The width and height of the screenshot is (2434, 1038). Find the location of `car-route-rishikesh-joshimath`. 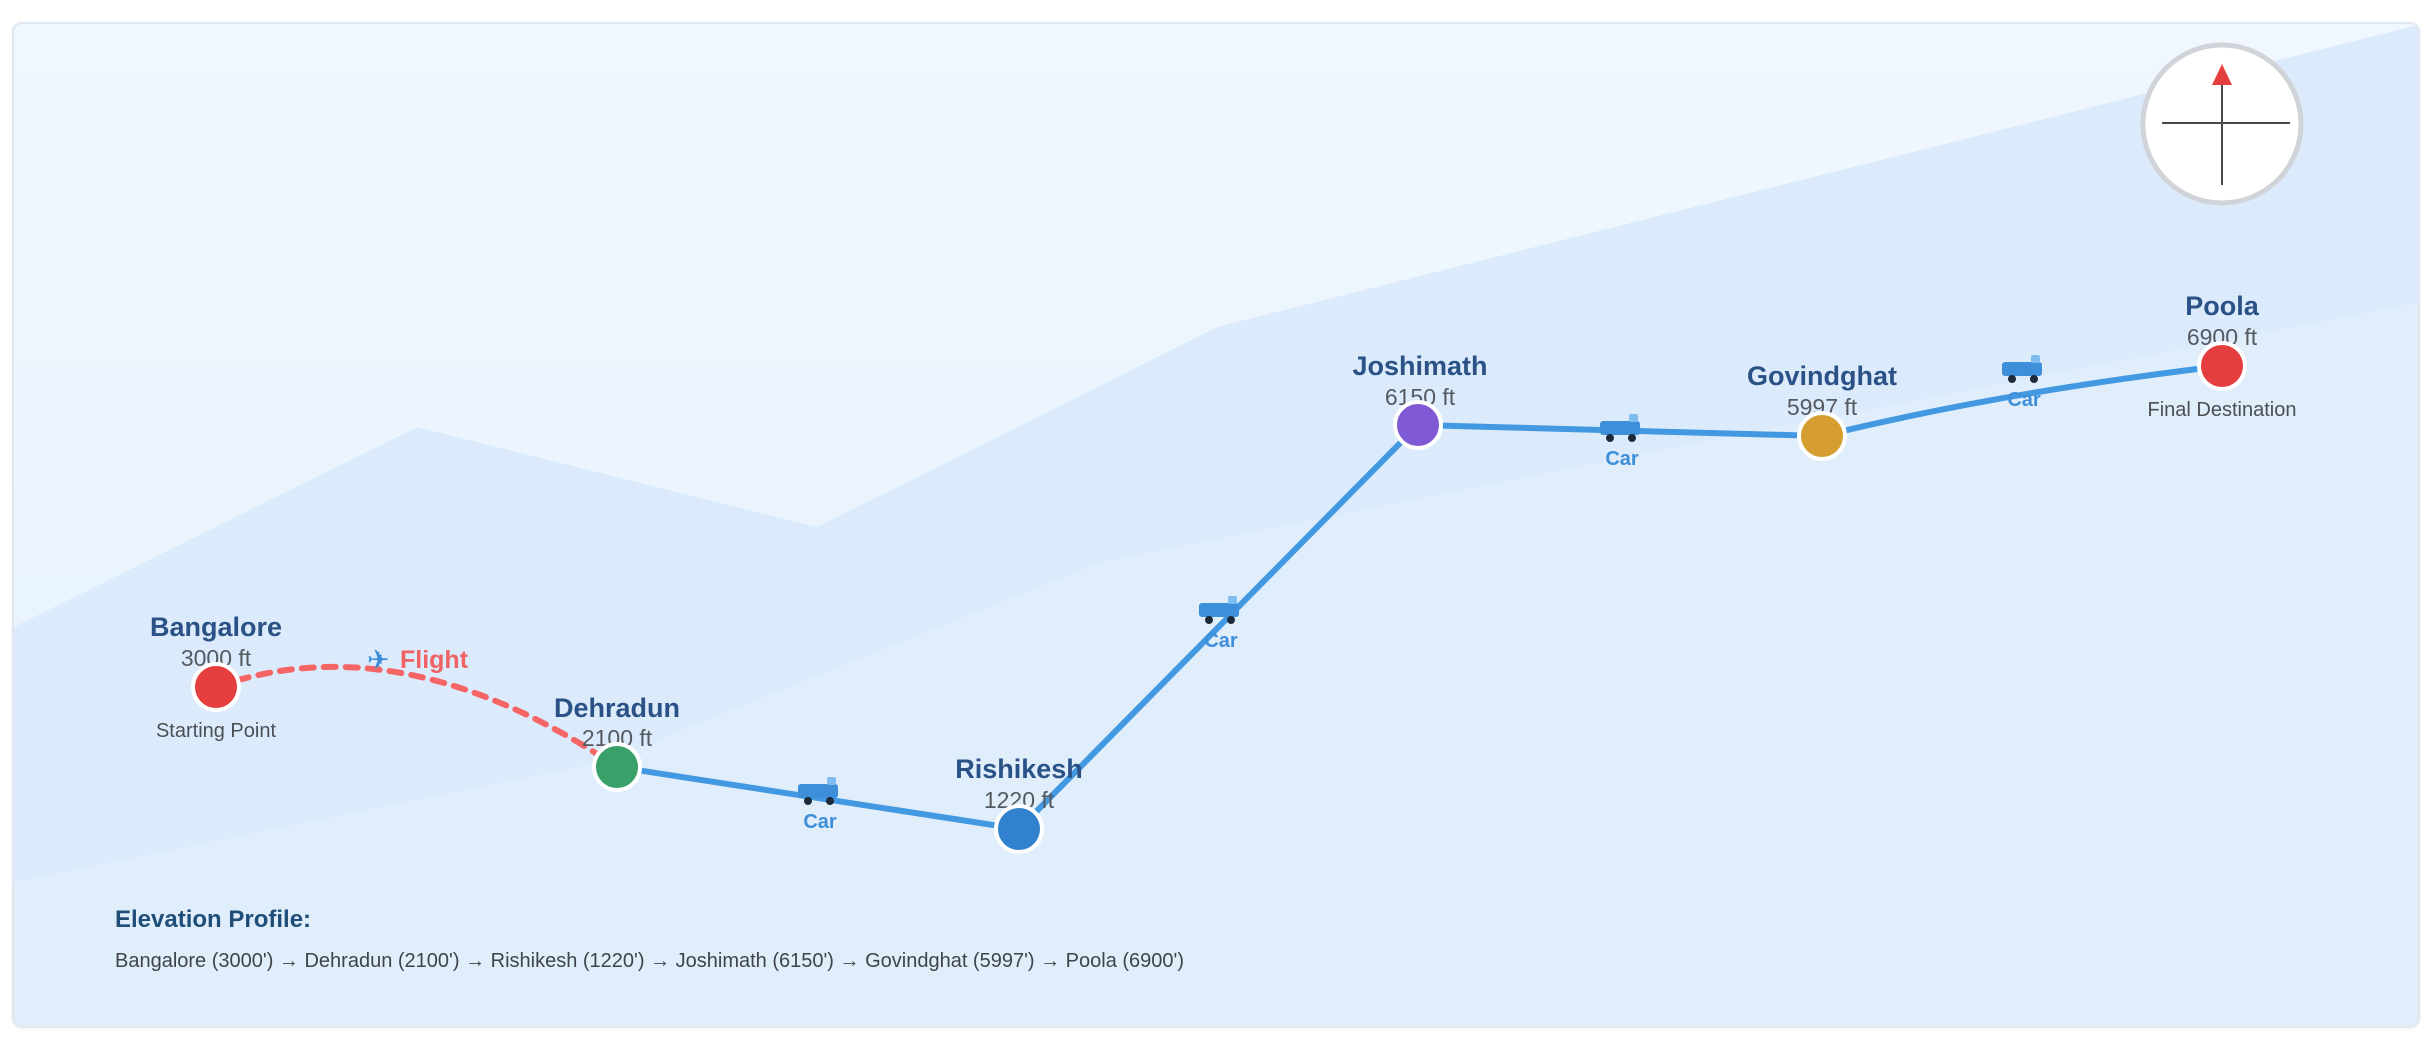

car-route-rishikesh-joshimath is located at coordinates (1218, 627).